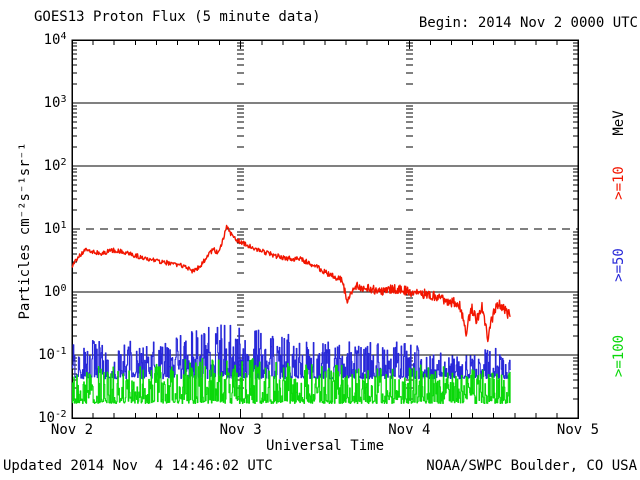  Describe the element at coordinates (55, 102) in the screenshot. I see `y-tick-label: 103` at that location.